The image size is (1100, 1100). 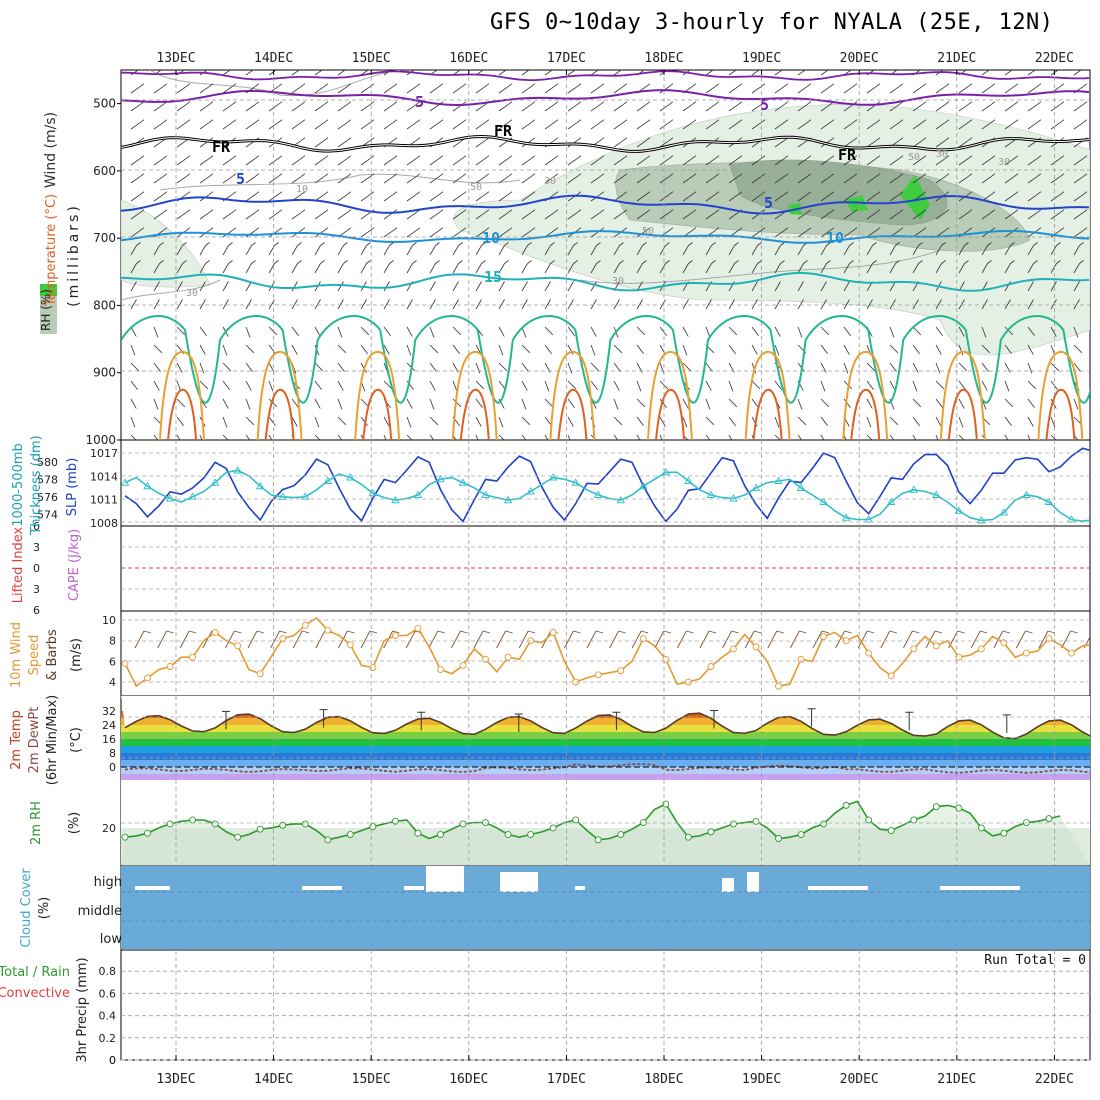 What do you see at coordinates (1021, 639) in the screenshot?
I see `wind10-barb` at bounding box center [1021, 639].